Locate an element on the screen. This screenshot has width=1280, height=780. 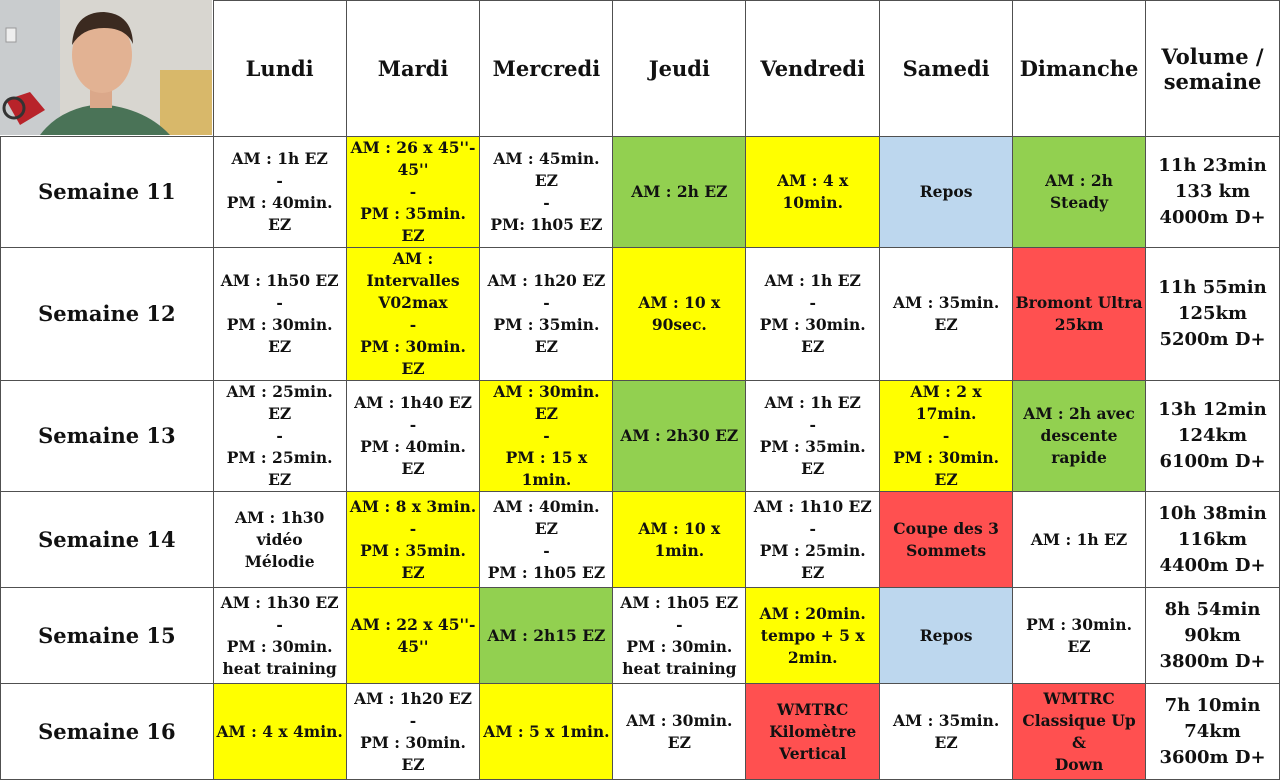
weekly-volume-cell: 13h 12min 124km 6100m D+ is located at coordinates (1212, 436).